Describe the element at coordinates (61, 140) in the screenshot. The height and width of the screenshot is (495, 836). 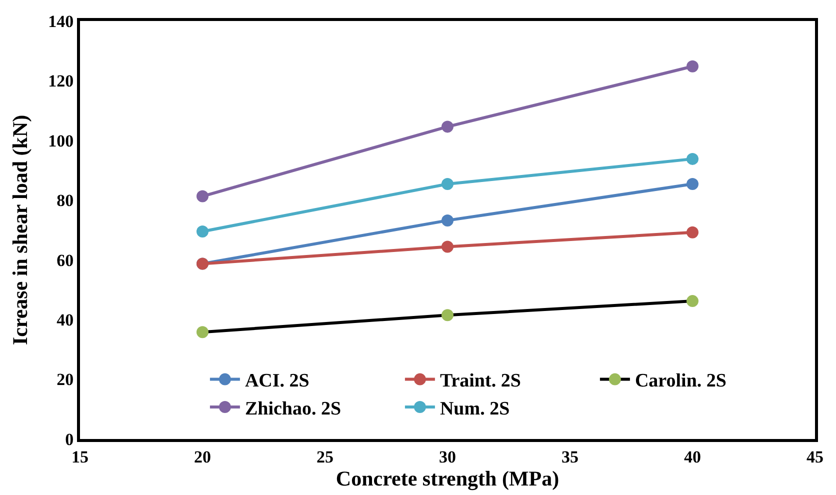
I see `y-tick-label: 100` at that location.